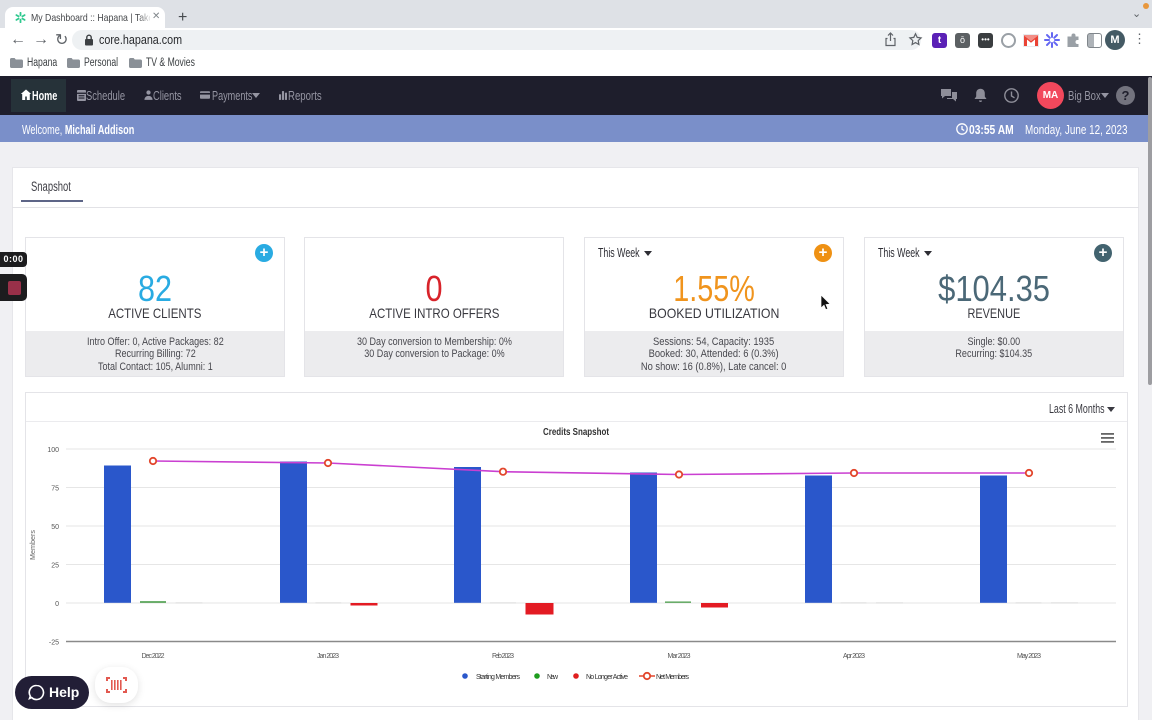 The width and height of the screenshot is (1152, 720). What do you see at coordinates (153, 656) in the screenshot?
I see `svg-text: Dec 2022` at bounding box center [153, 656].